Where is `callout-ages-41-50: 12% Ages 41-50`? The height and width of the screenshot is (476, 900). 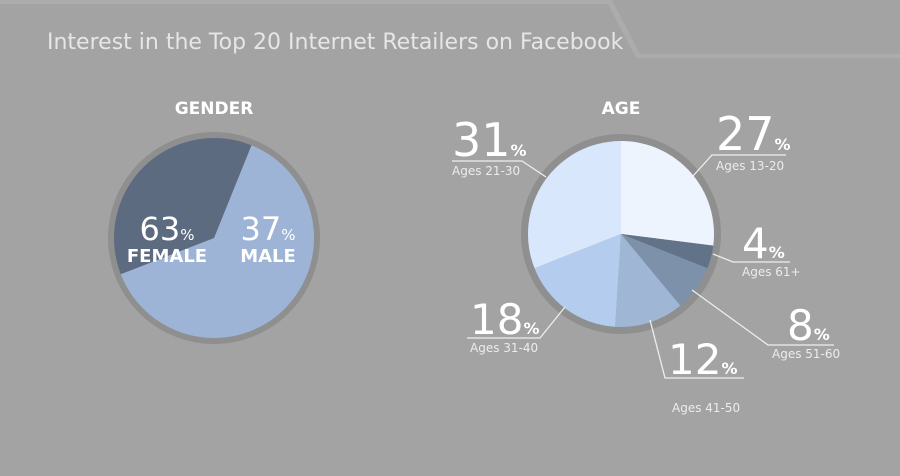 callout-ages-41-50: 12% Ages 41-50 is located at coordinates (704, 375).